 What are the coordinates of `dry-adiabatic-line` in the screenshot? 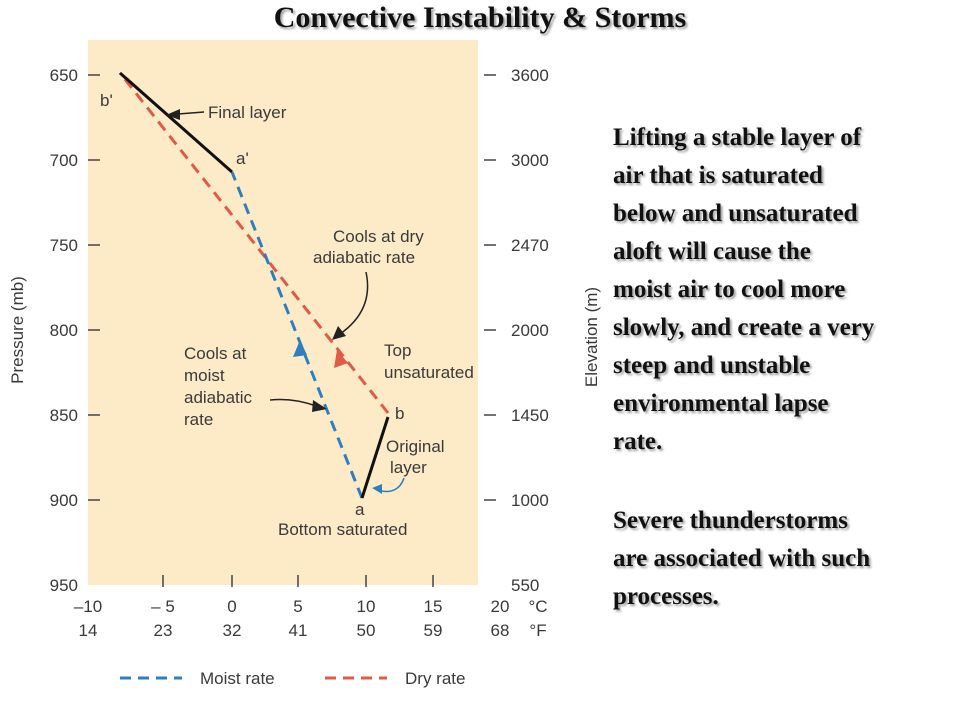 It's located at (254, 243).